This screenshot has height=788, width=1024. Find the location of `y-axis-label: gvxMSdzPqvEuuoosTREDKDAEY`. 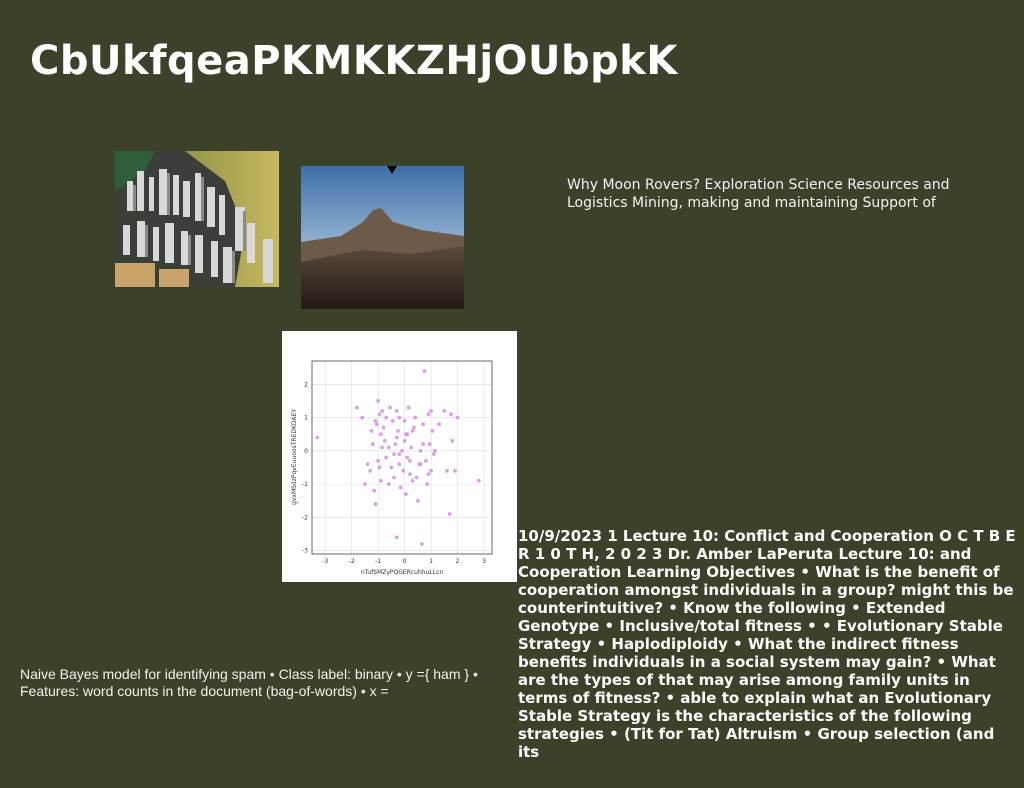

y-axis-label: gvxMSdzPqvEuuoosTREDKDAEY is located at coordinates (294, 457).